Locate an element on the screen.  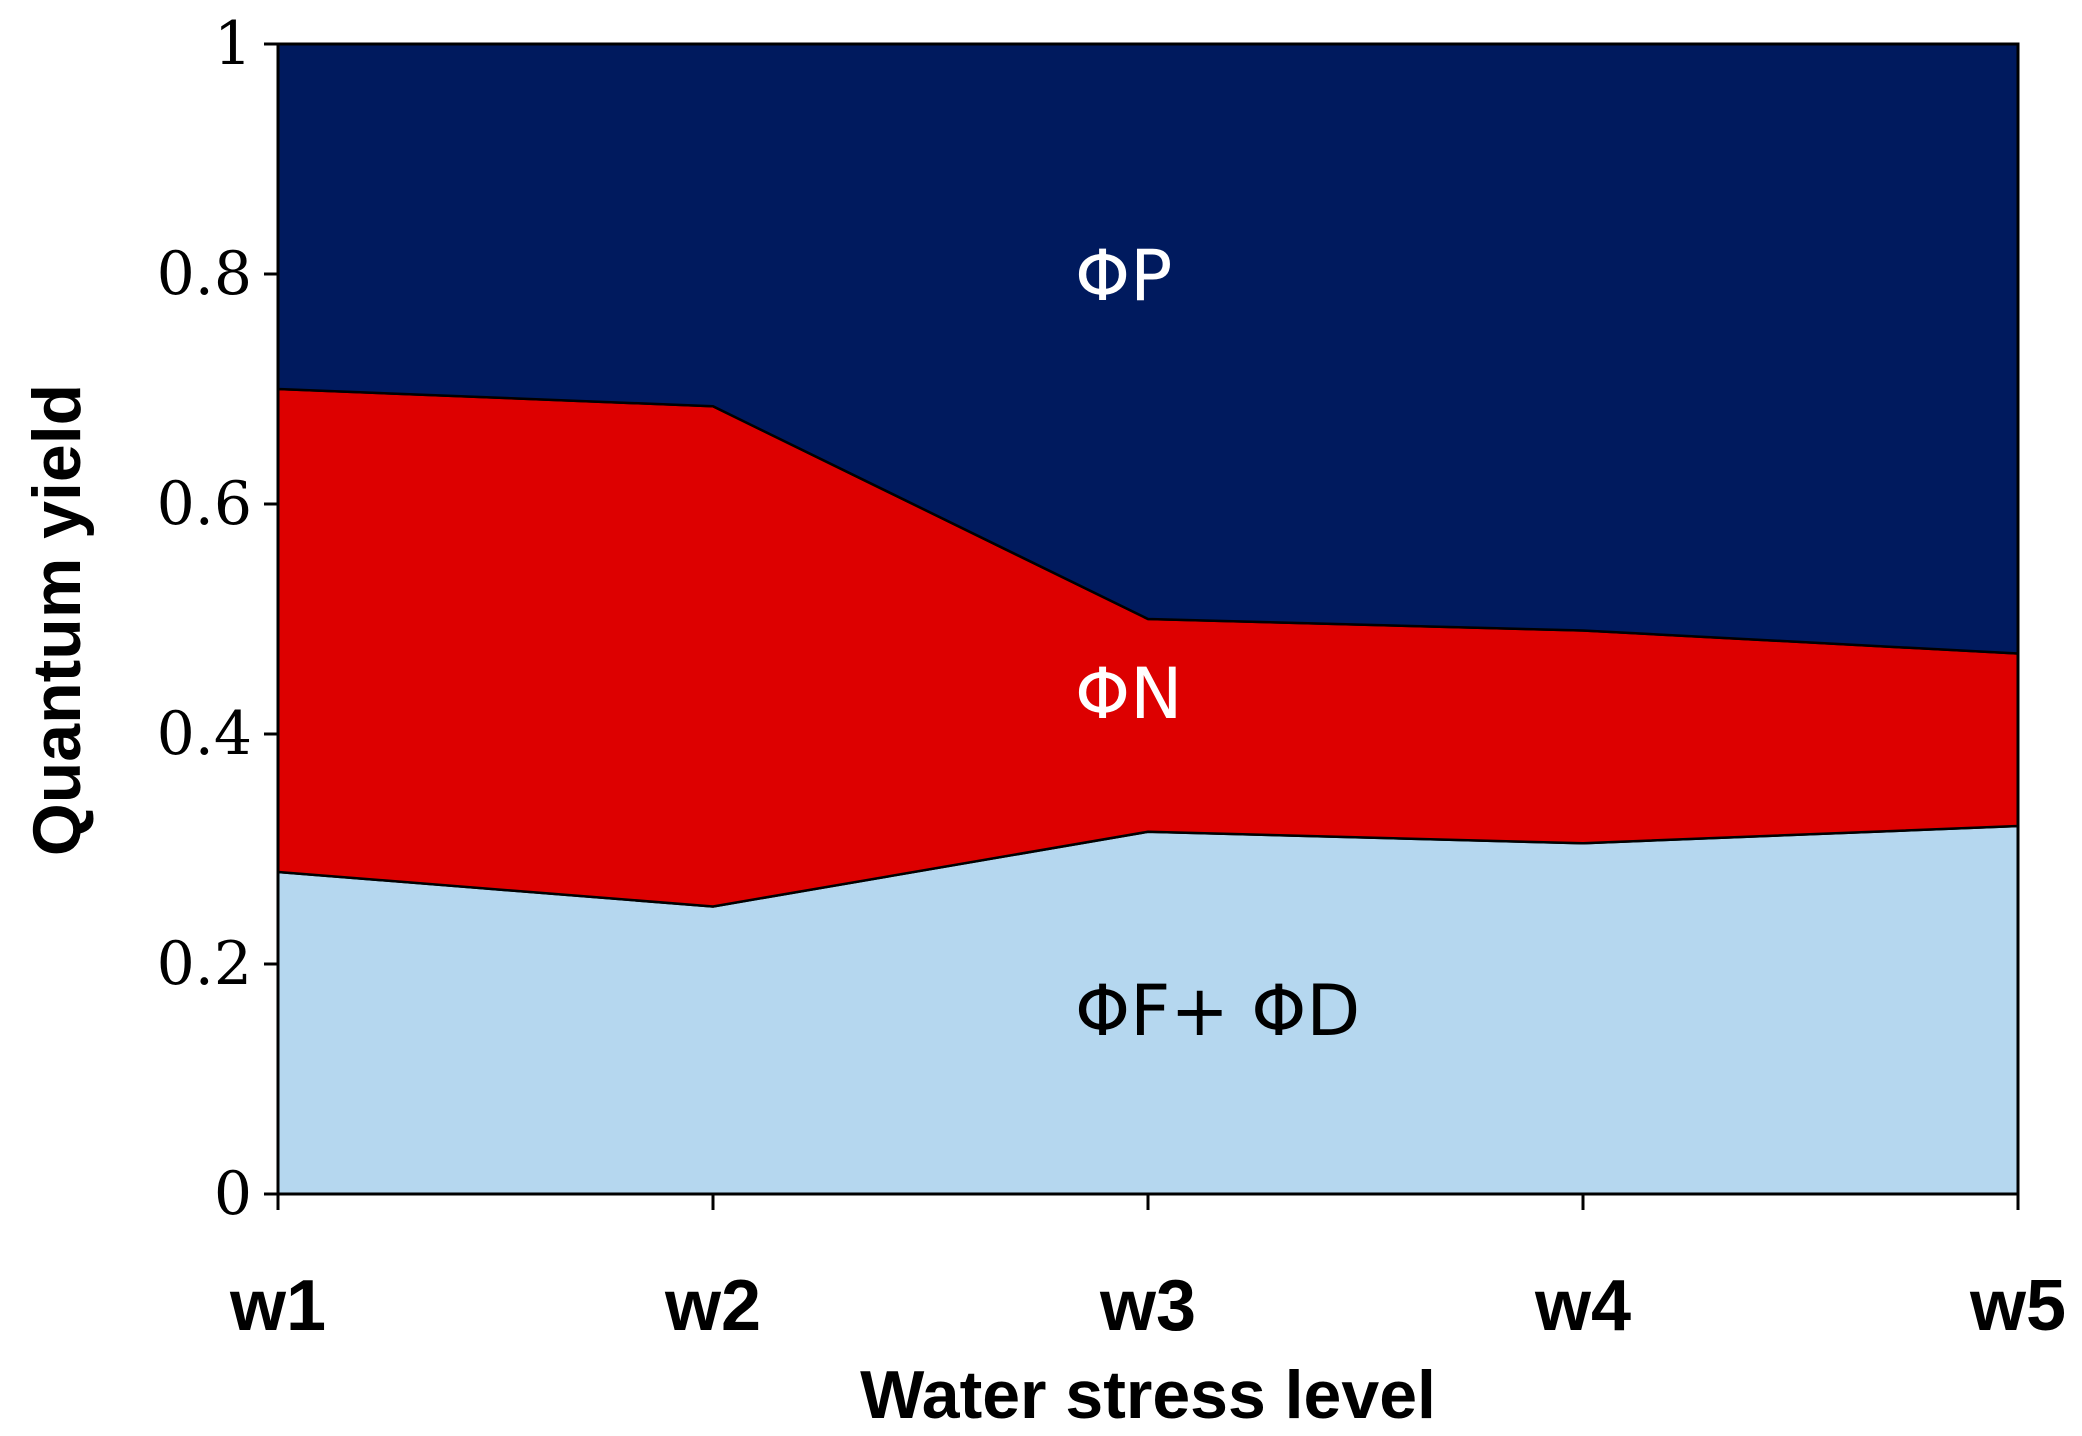
y-tick-label: 0 is located at coordinates (233, 1194).